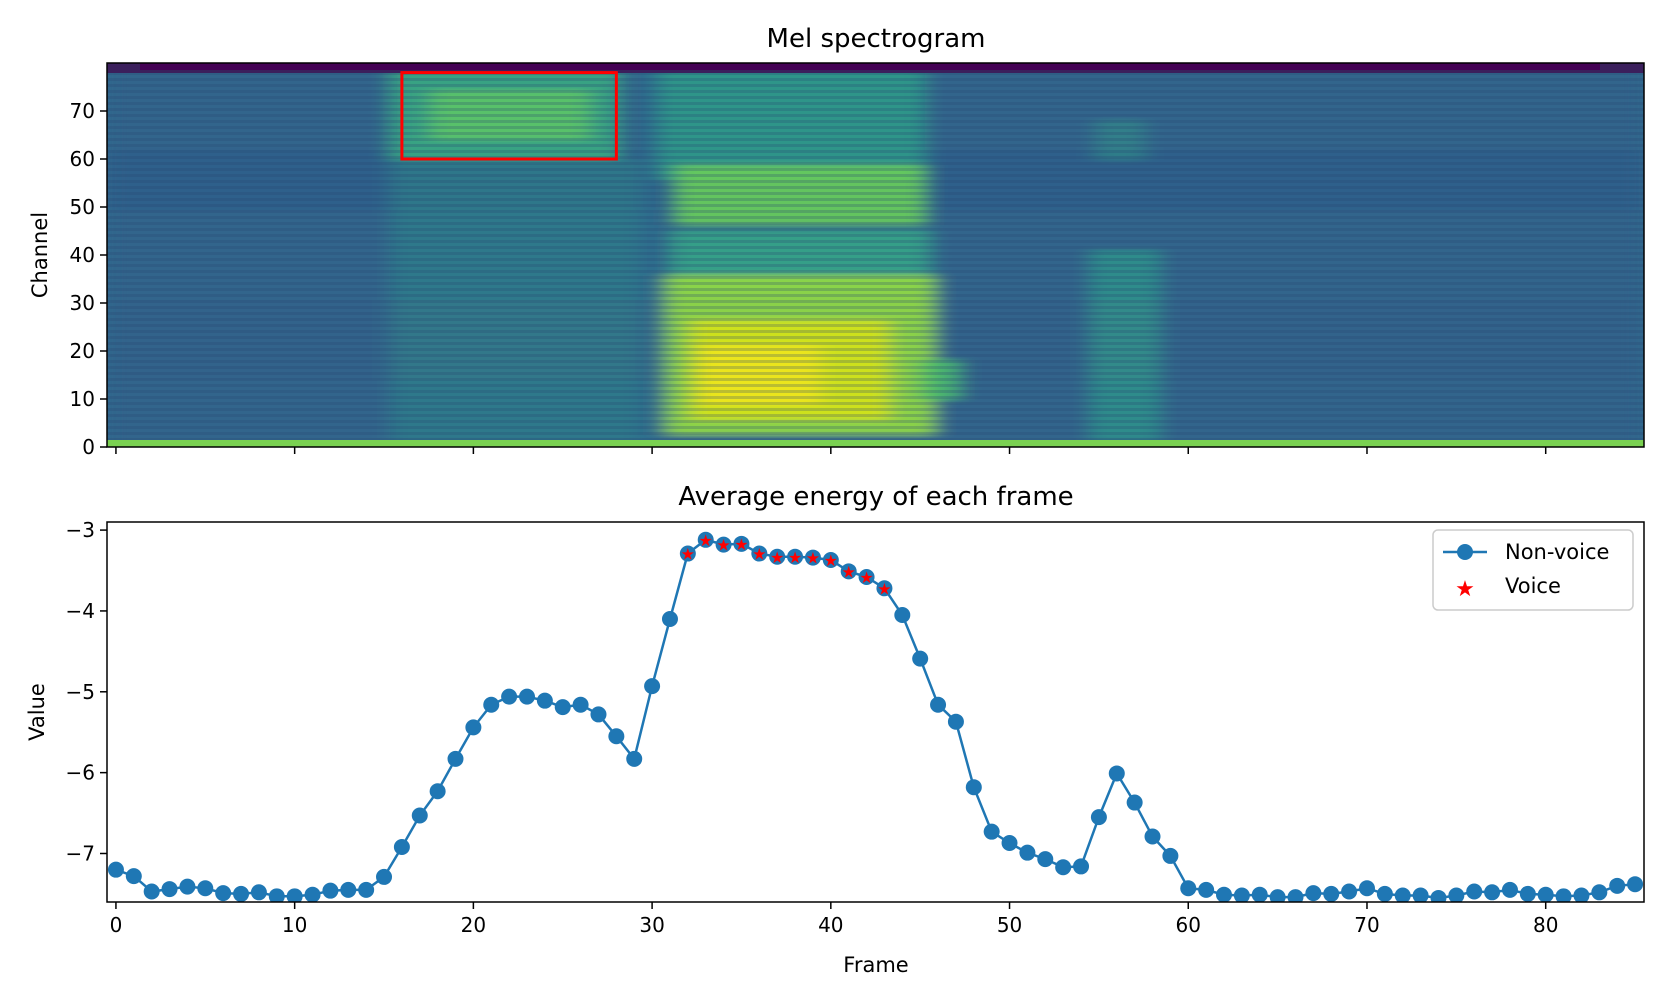 Image resolution: width=1661 pixels, height=997 pixels. What do you see at coordinates (37, 712) in the screenshot?
I see `energy-y-label: Value` at bounding box center [37, 712].